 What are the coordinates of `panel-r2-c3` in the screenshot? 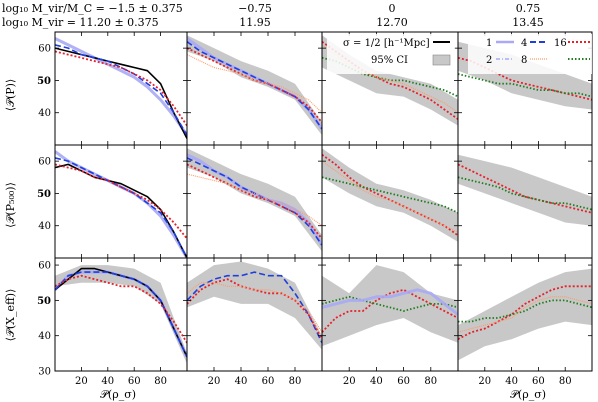 It's located at (525, 314).